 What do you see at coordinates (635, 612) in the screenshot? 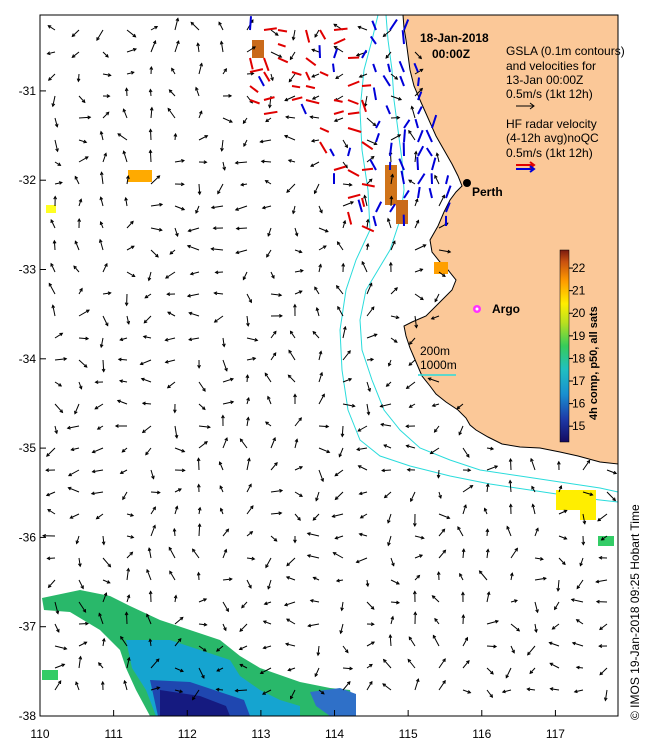
I see `credit-text: © IMOS 19-Jan-2018 09:25 Hobart Time` at bounding box center [635, 612].